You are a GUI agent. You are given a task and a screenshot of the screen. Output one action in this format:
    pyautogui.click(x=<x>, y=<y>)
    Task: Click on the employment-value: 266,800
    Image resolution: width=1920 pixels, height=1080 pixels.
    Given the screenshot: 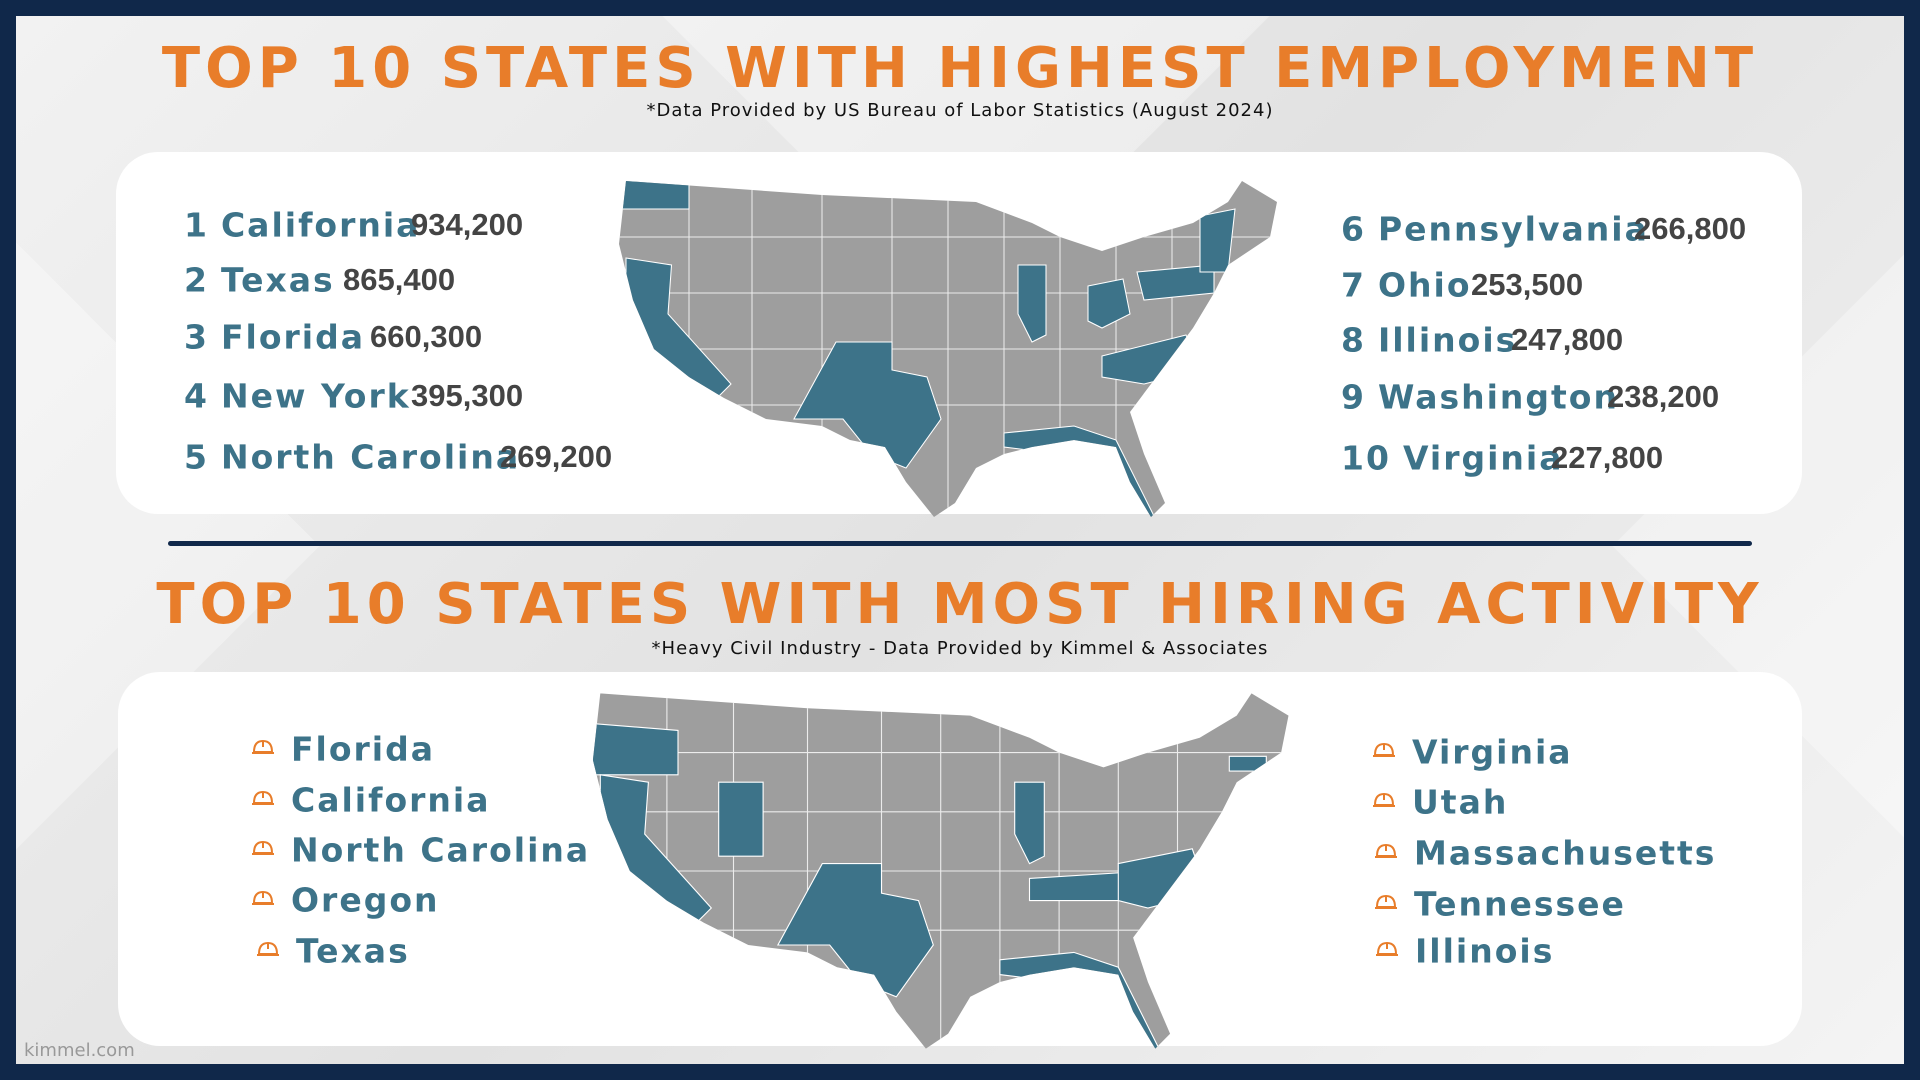 What is the action you would take?
    pyautogui.click(x=1690, y=228)
    